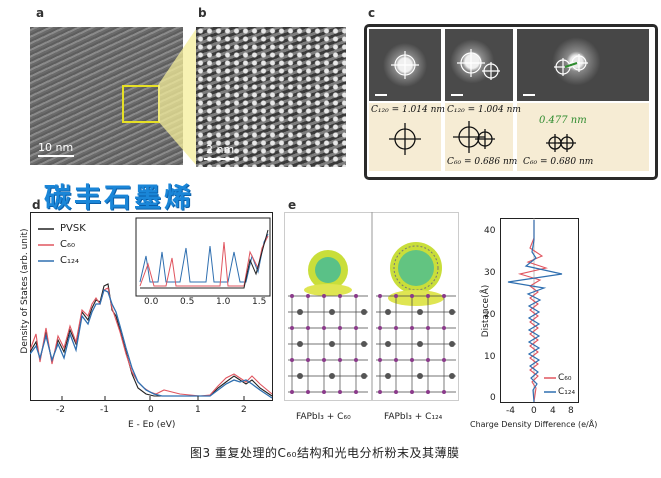 This screenshot has height=478, width=661. Describe the element at coordinates (198, 410) in the screenshot. I see `panel-d-xtick-3: 1` at that location.